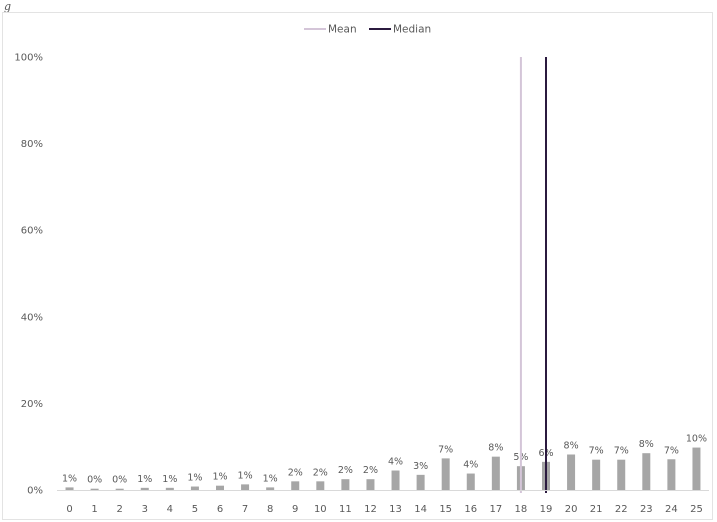 This screenshot has height=522, width=717. I want to click on y-tick-label: 100%, so click(28, 58).